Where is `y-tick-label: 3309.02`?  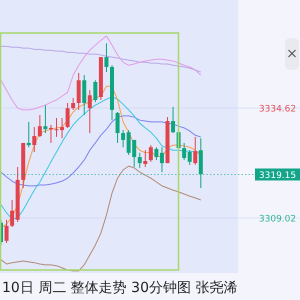
y-tick-label: 3309.02 is located at coordinates (277, 219).